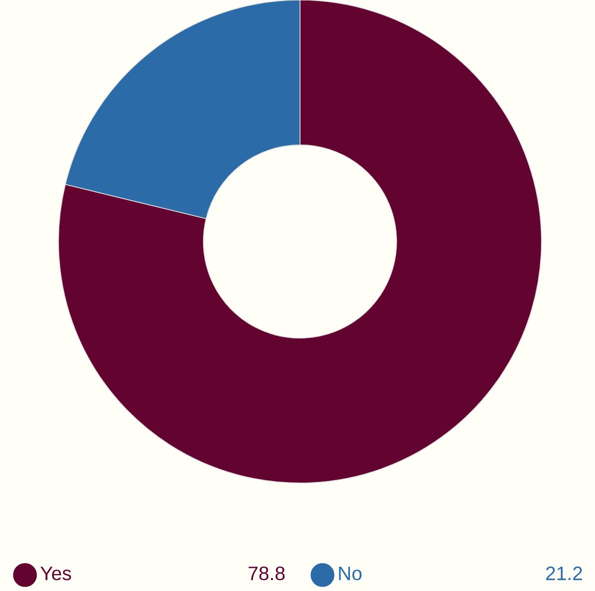 The width and height of the screenshot is (595, 591). Describe the element at coordinates (564, 573) in the screenshot. I see `data-label: 21.2` at that location.